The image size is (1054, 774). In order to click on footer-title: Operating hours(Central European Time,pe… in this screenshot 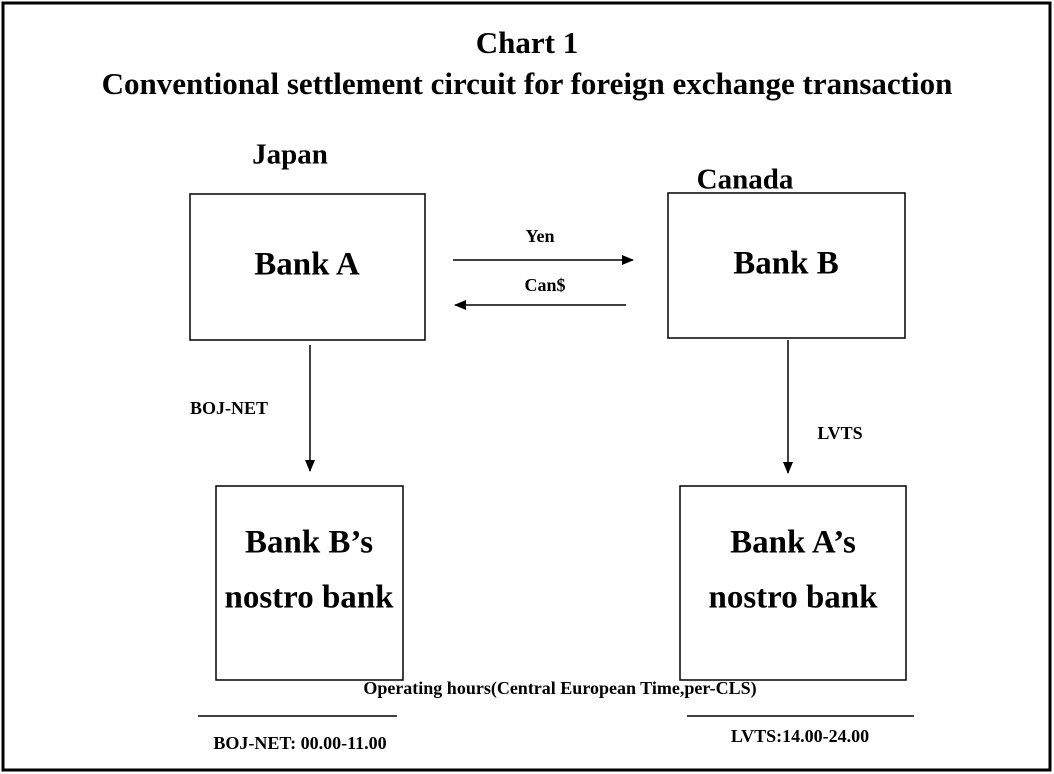, I will do `click(559, 688)`.